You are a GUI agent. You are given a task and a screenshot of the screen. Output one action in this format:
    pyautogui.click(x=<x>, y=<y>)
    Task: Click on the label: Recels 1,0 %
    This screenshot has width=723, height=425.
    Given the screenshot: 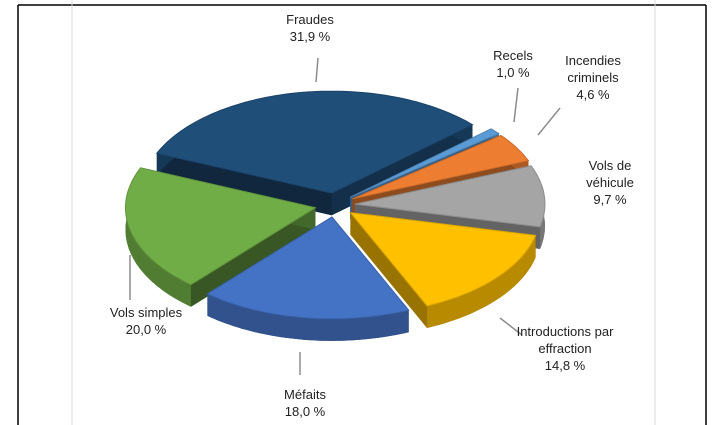 What is the action you would take?
    pyautogui.click(x=513, y=64)
    